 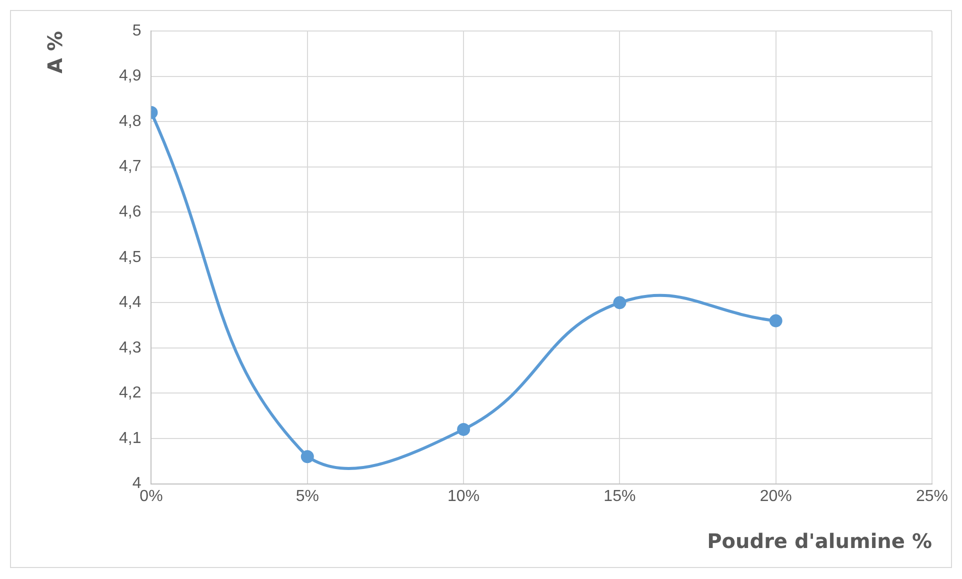 What do you see at coordinates (137, 31) in the screenshot?
I see `y-tick-label: 5` at bounding box center [137, 31].